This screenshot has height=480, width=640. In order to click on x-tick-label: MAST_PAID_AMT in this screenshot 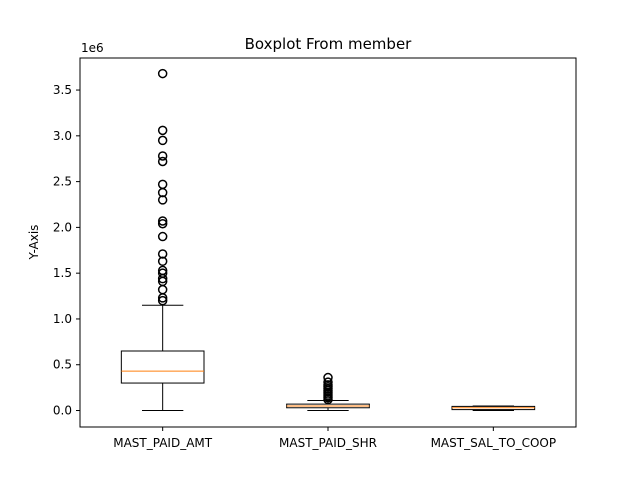, I will do `click(163, 443)`.